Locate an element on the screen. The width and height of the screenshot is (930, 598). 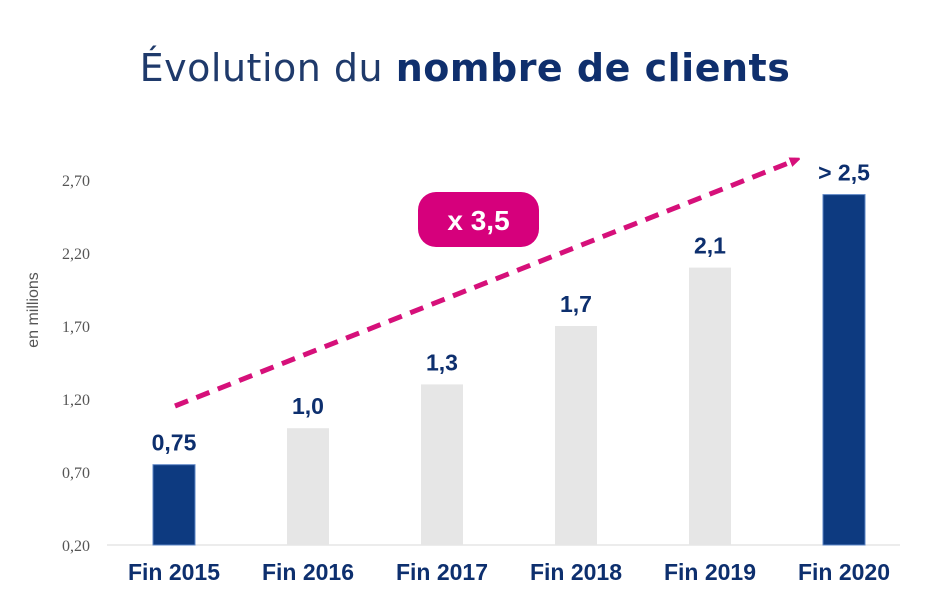
growth-badge-background is located at coordinates (478, 219).